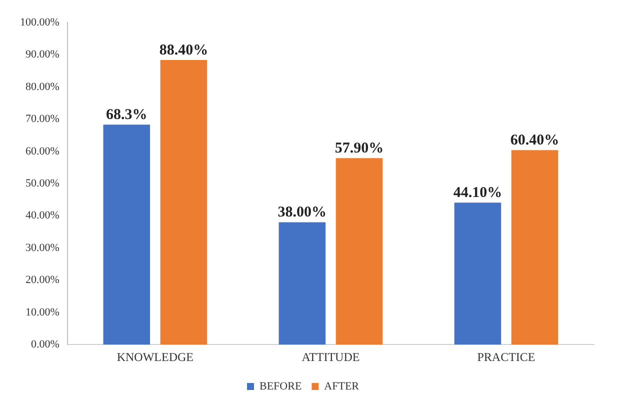 The height and width of the screenshot is (414, 622). What do you see at coordinates (280, 386) in the screenshot?
I see `legend-label: BEFORE` at bounding box center [280, 386].